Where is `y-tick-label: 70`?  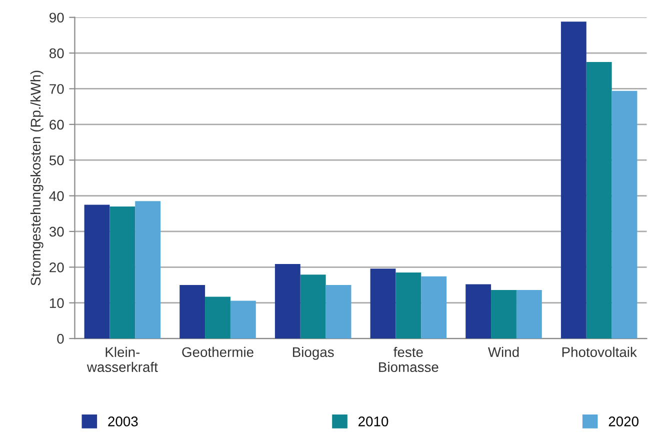 y-tick-label: 70 is located at coordinates (57, 89).